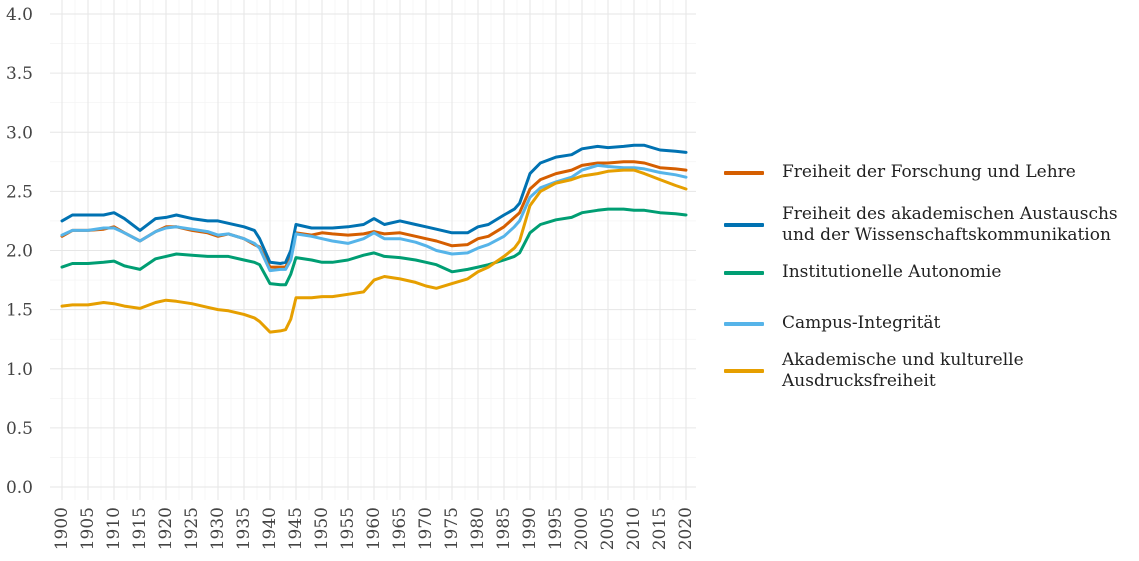  What do you see at coordinates (322, 528) in the screenshot?
I see `x-tick-label: 1950` at bounding box center [322, 528].